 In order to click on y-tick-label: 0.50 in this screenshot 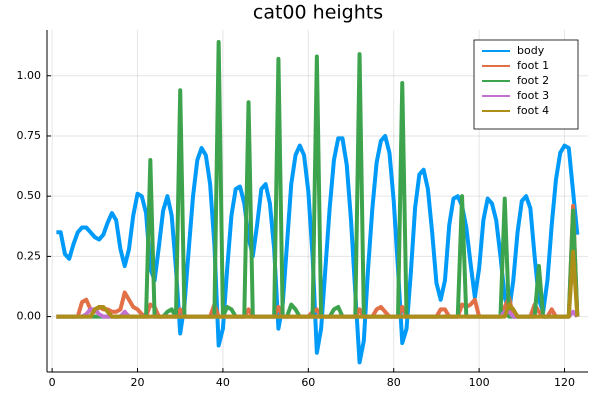, I will do `click(29, 195)`.